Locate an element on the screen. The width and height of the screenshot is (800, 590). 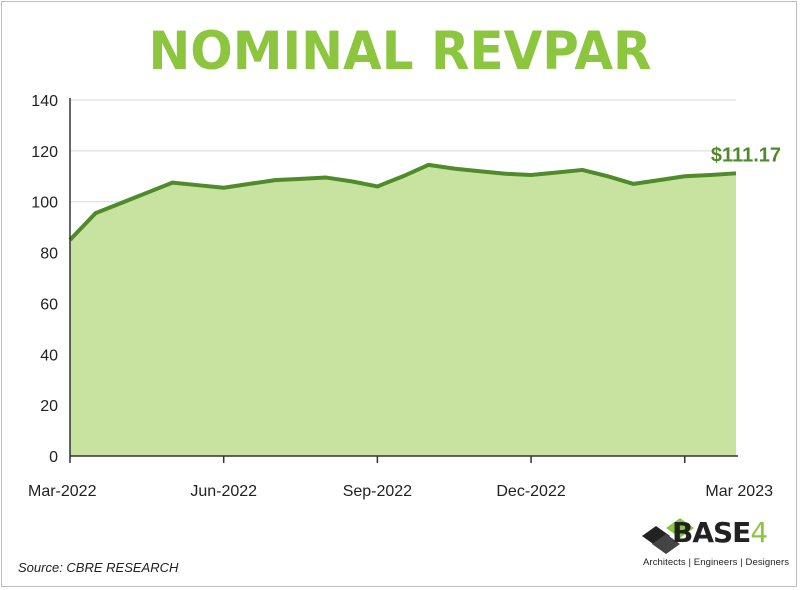
y-tick-label: 40 is located at coordinates (49, 355).